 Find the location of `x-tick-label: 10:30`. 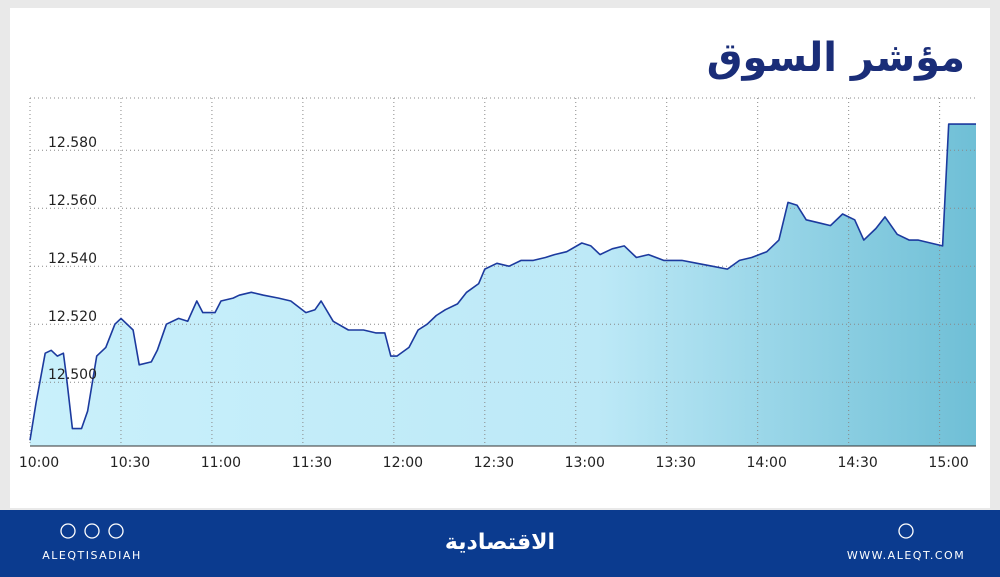

x-tick-label: 10:30 is located at coordinates (130, 463).